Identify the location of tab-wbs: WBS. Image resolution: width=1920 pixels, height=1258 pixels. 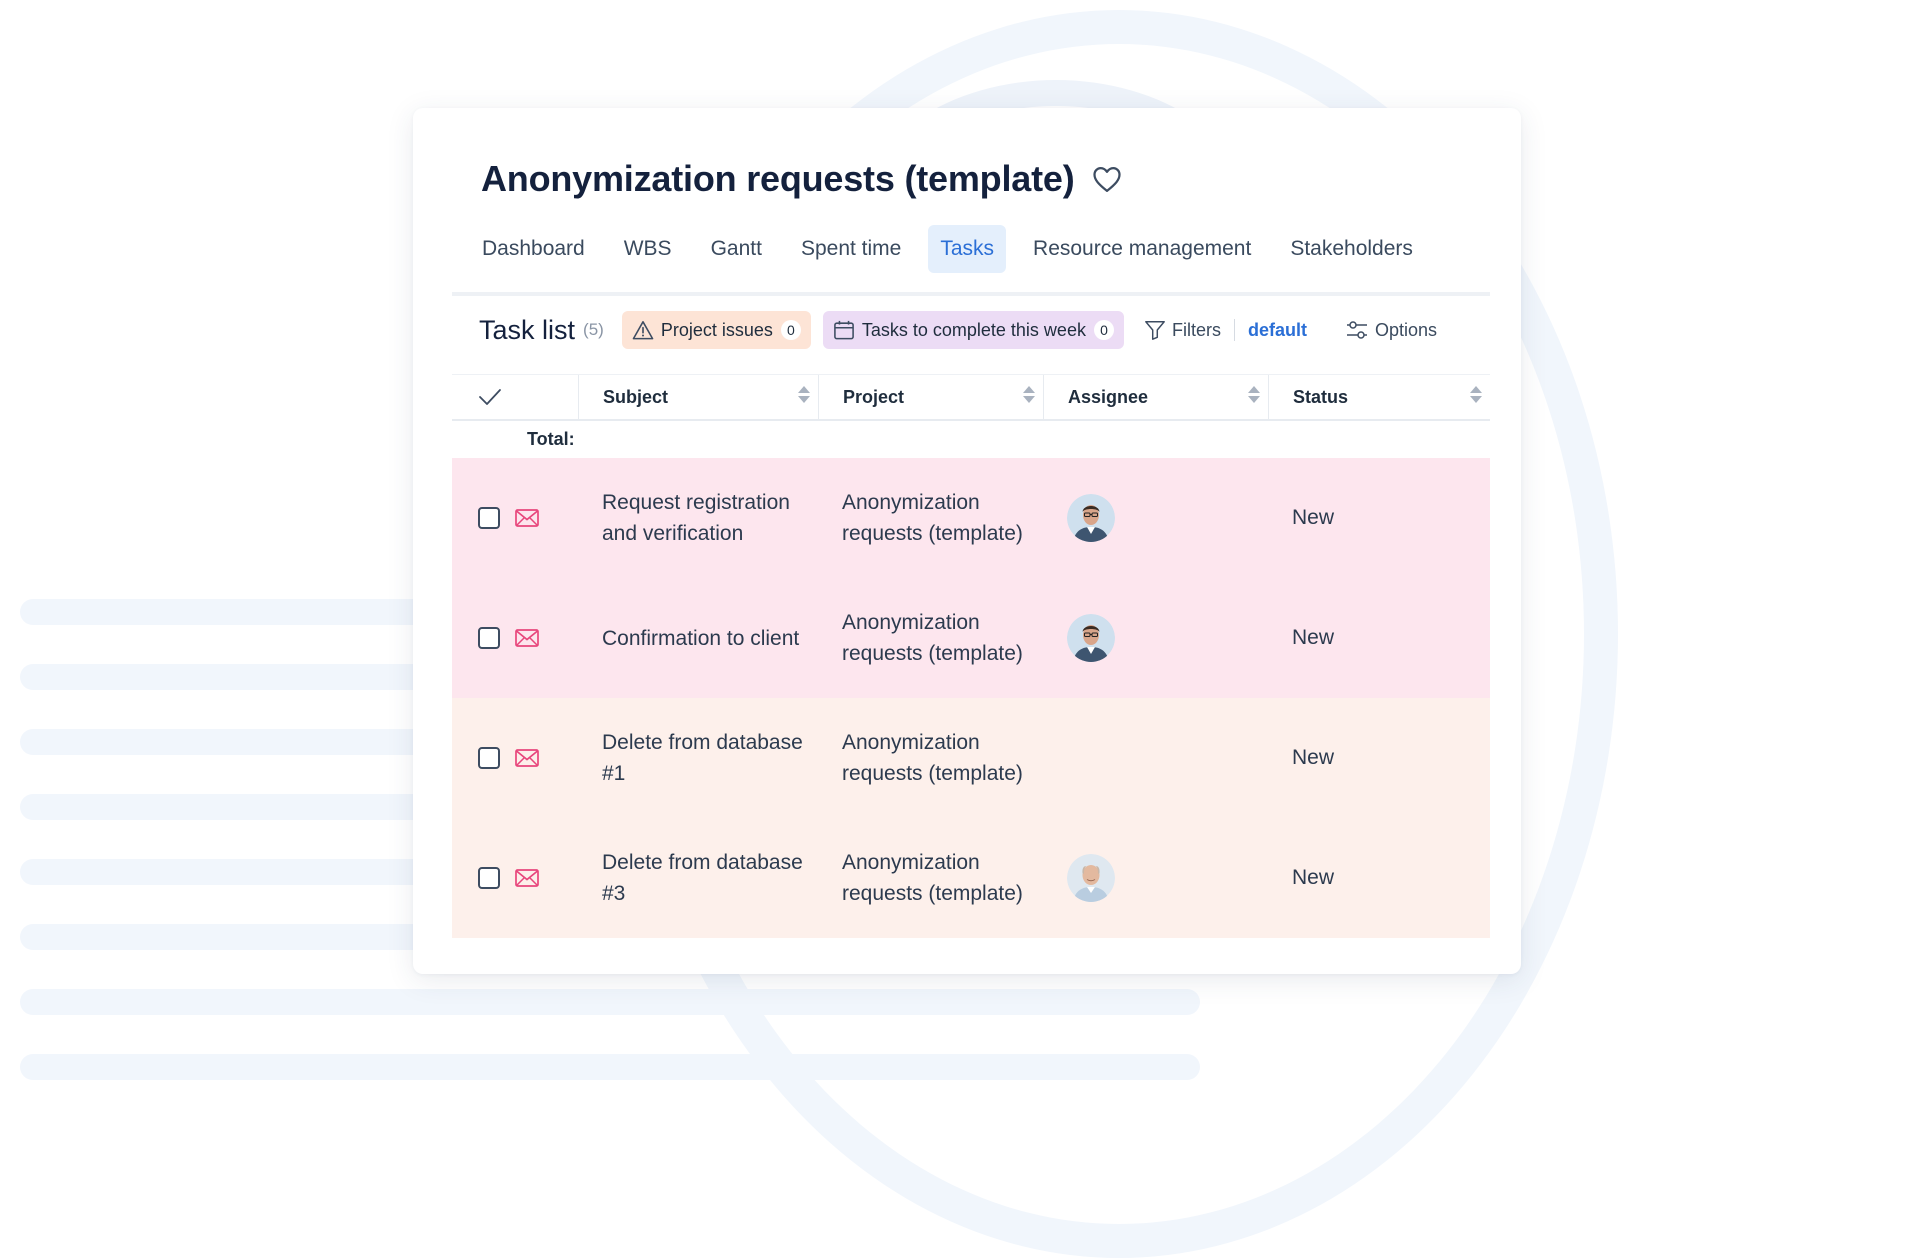
(647, 248).